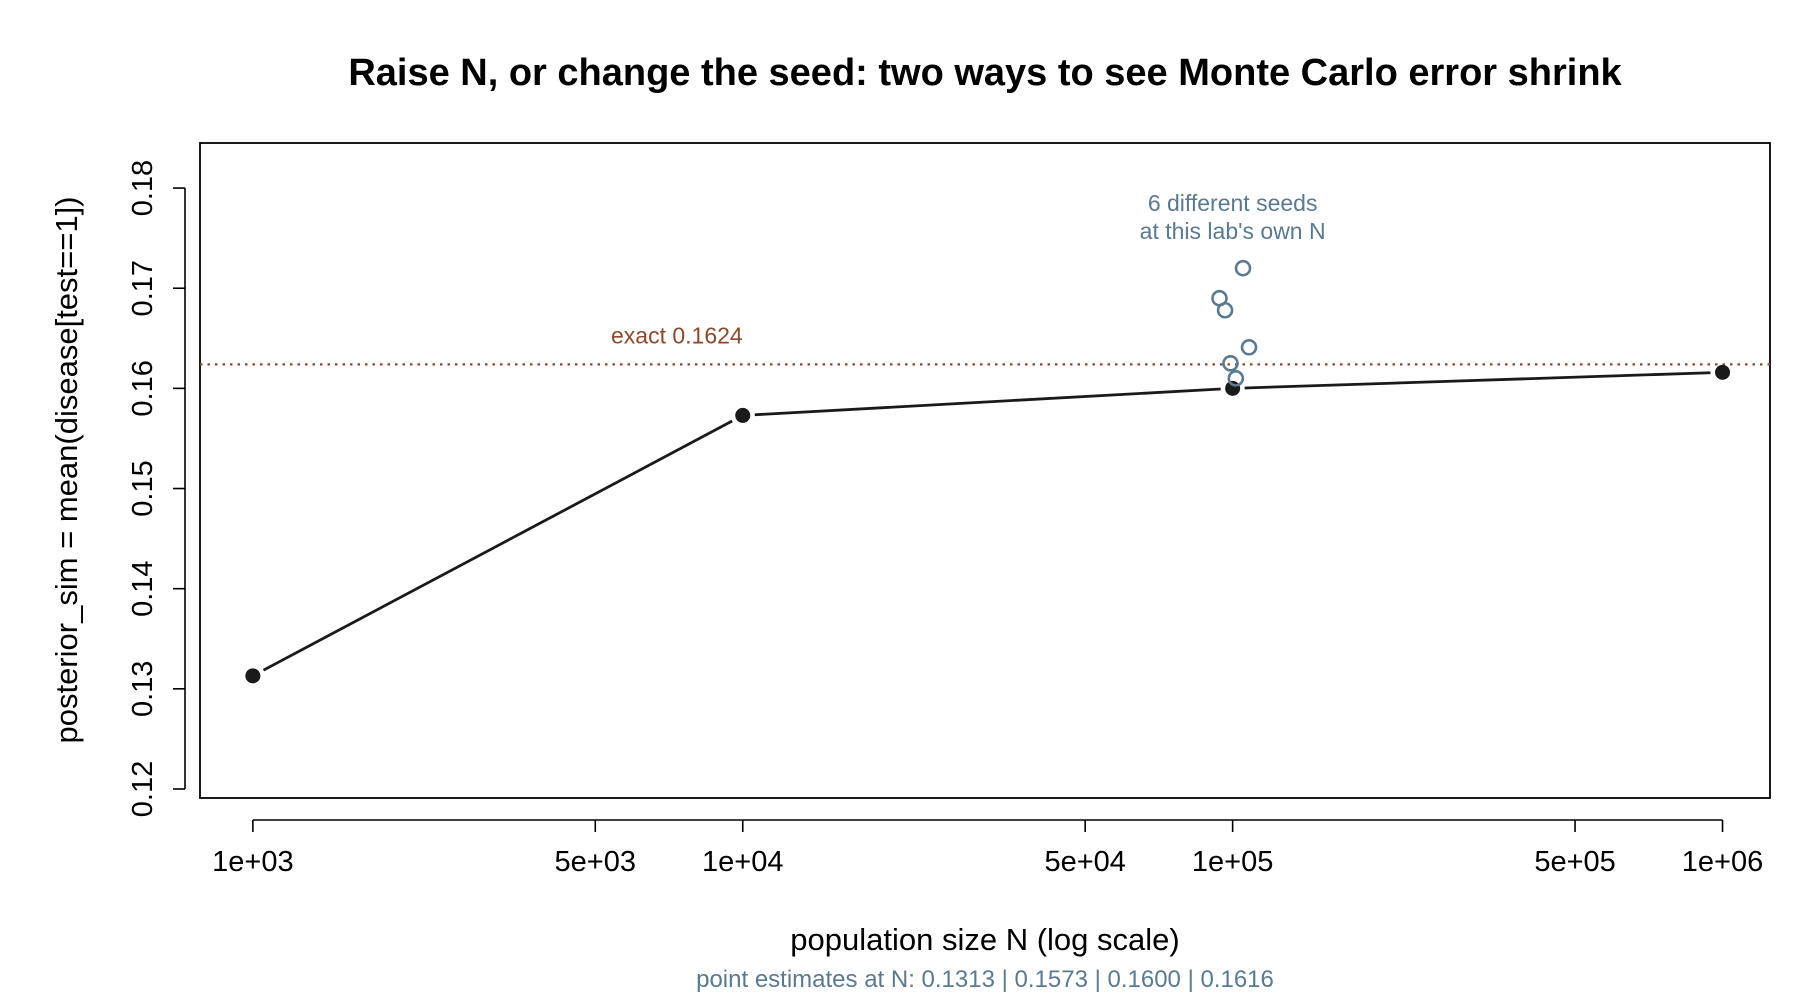 The height and width of the screenshot is (1000, 1800). I want to click on x-tick-label: 1e+03, so click(252, 862).